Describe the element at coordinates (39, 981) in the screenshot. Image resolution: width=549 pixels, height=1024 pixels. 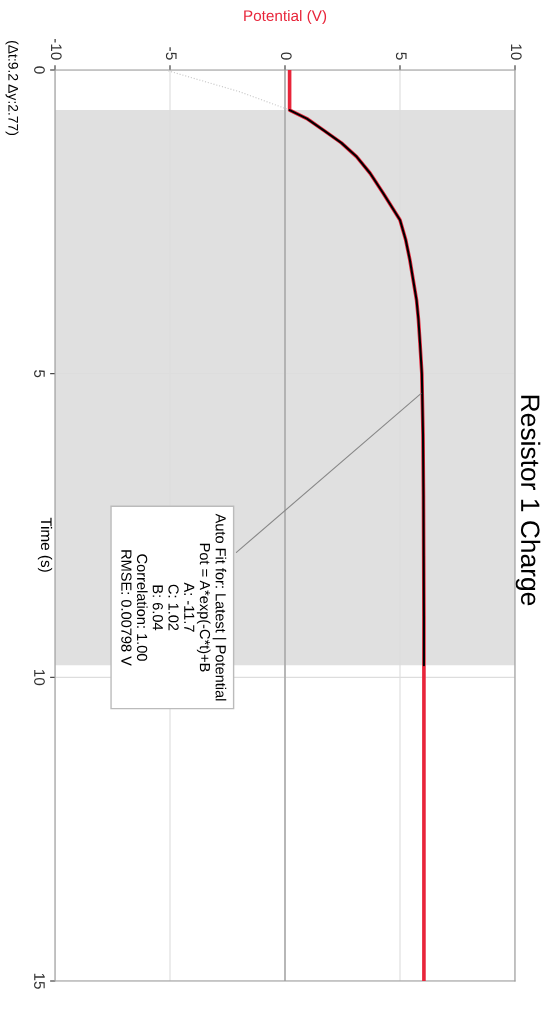
I see `y-tick-label: 15` at that location.